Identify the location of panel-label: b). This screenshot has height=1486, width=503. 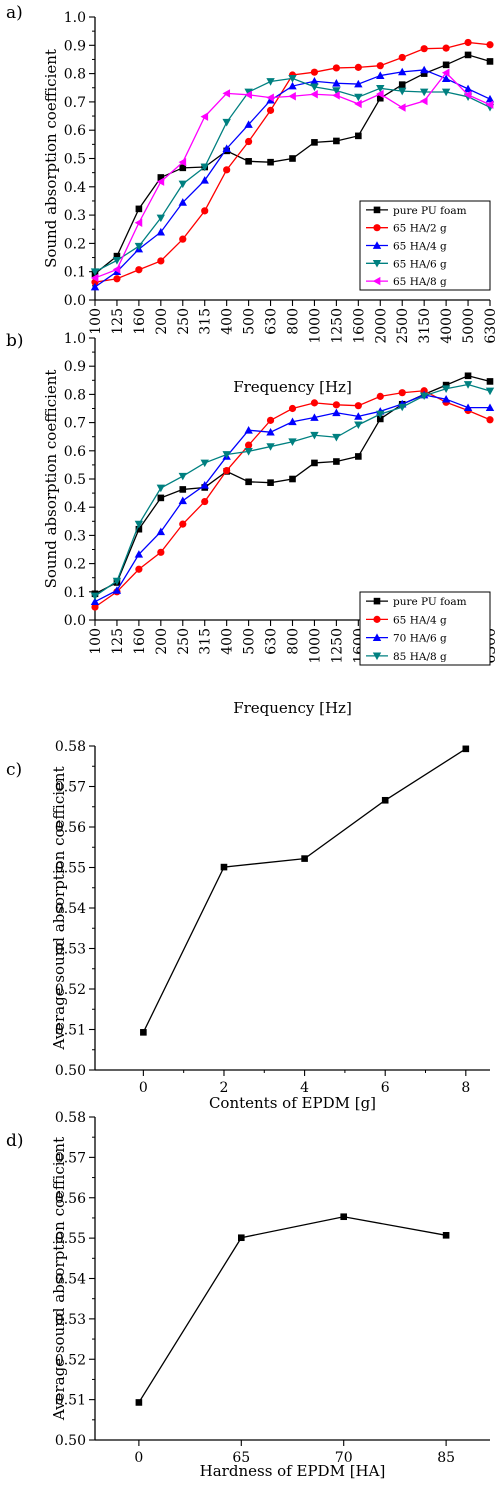
(15, 341).